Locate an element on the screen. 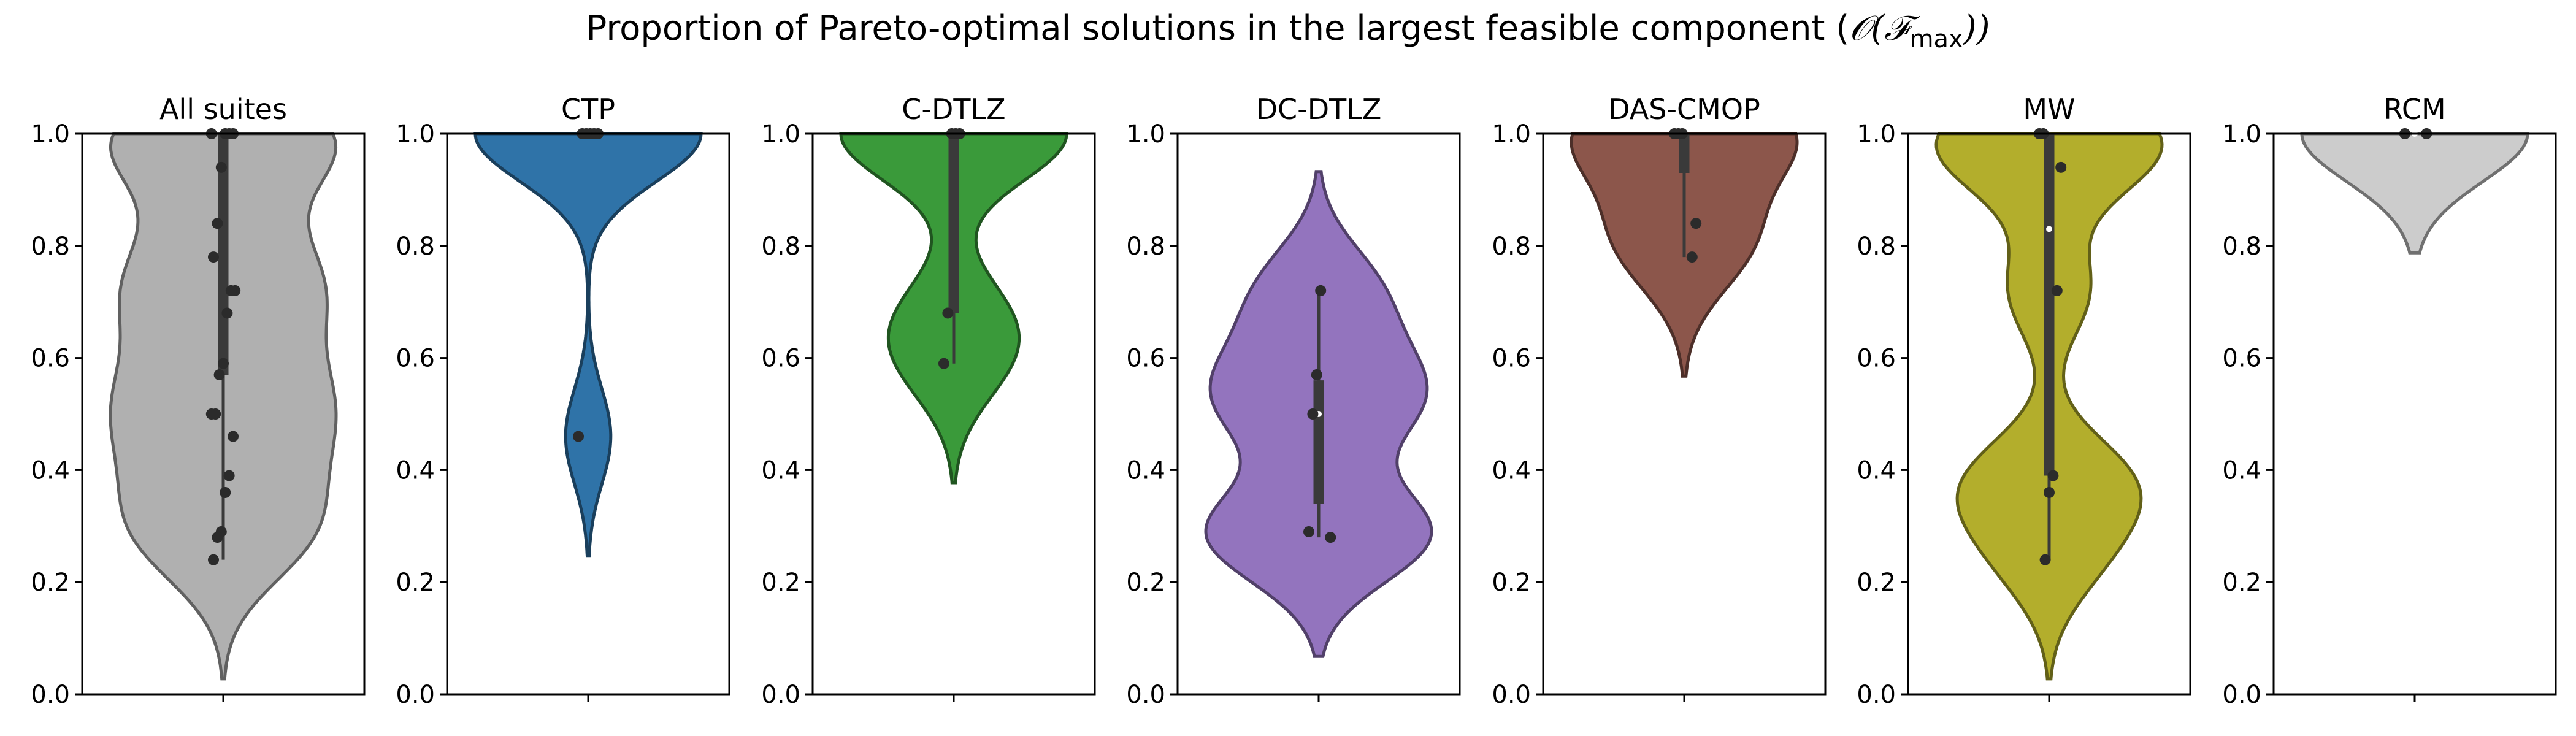 This screenshot has width=2576, height=736. y-tick-label-4-5: 1.0 is located at coordinates (1511, 134).